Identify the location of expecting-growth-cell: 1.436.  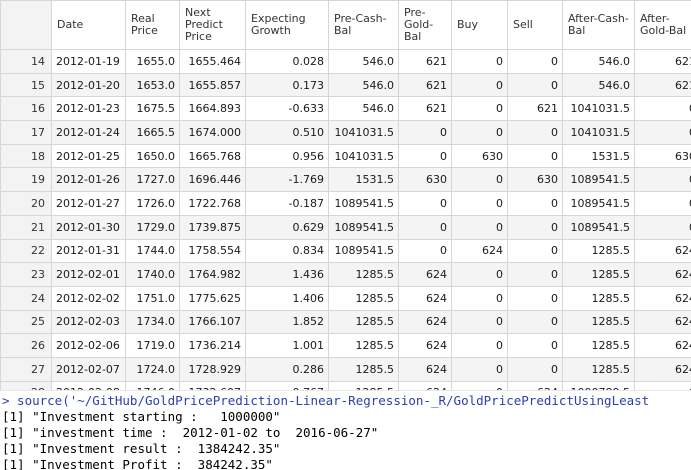
(287, 275).